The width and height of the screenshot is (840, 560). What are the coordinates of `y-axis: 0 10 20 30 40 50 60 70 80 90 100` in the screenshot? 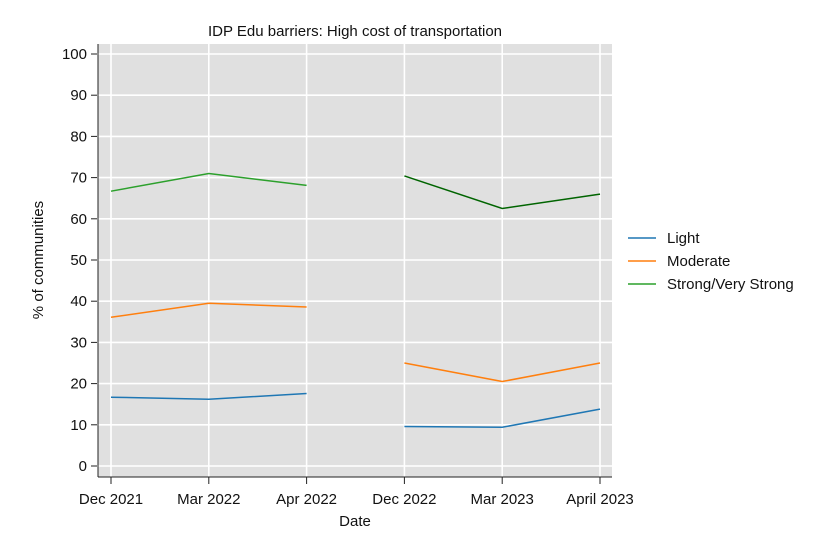 It's located at (80, 260).